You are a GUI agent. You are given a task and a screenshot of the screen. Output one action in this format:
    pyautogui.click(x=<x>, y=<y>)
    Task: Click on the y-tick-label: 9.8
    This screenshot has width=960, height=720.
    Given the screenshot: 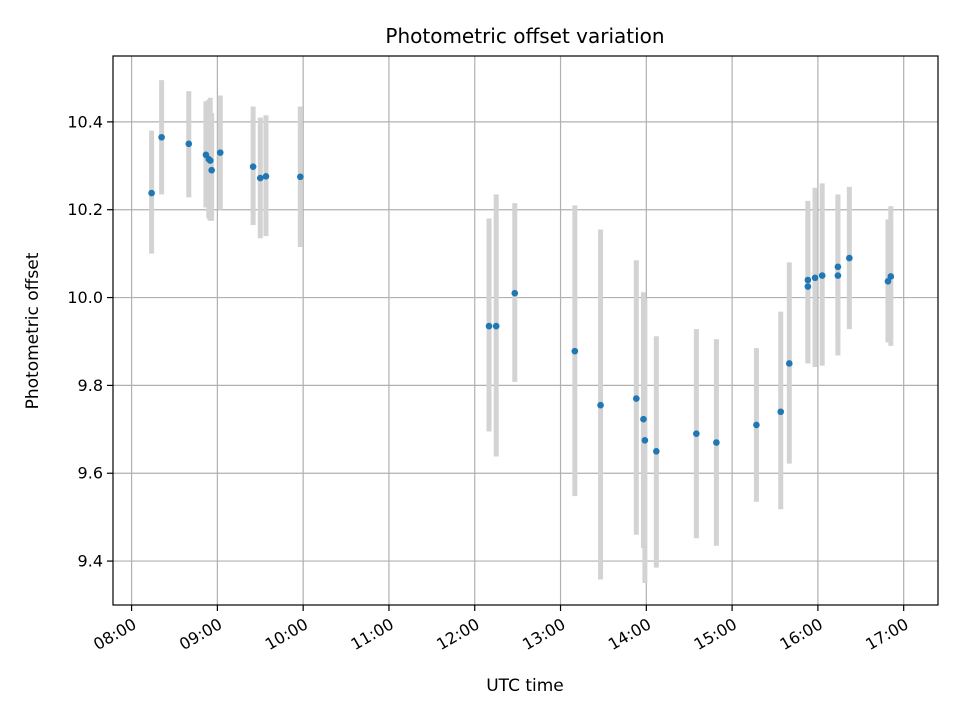 What is the action you would take?
    pyautogui.click(x=90, y=385)
    